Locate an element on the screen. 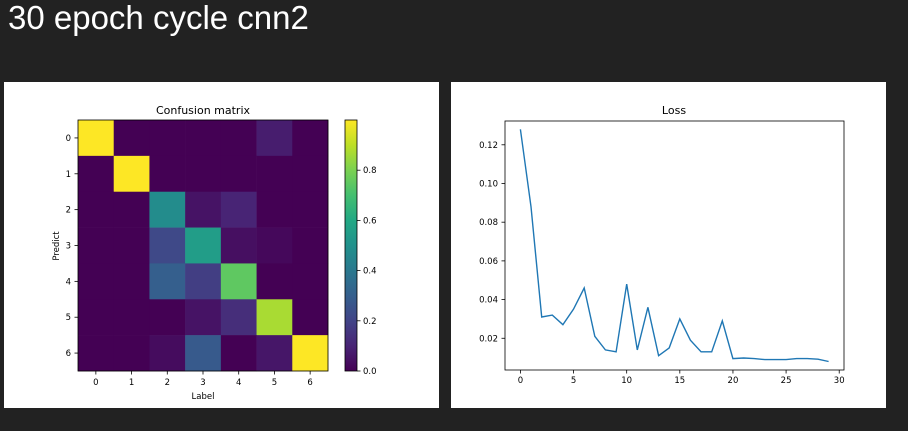 Image resolution: width=908 pixels, height=431 pixels. y-tick-label: 0.06 is located at coordinates (488, 262).